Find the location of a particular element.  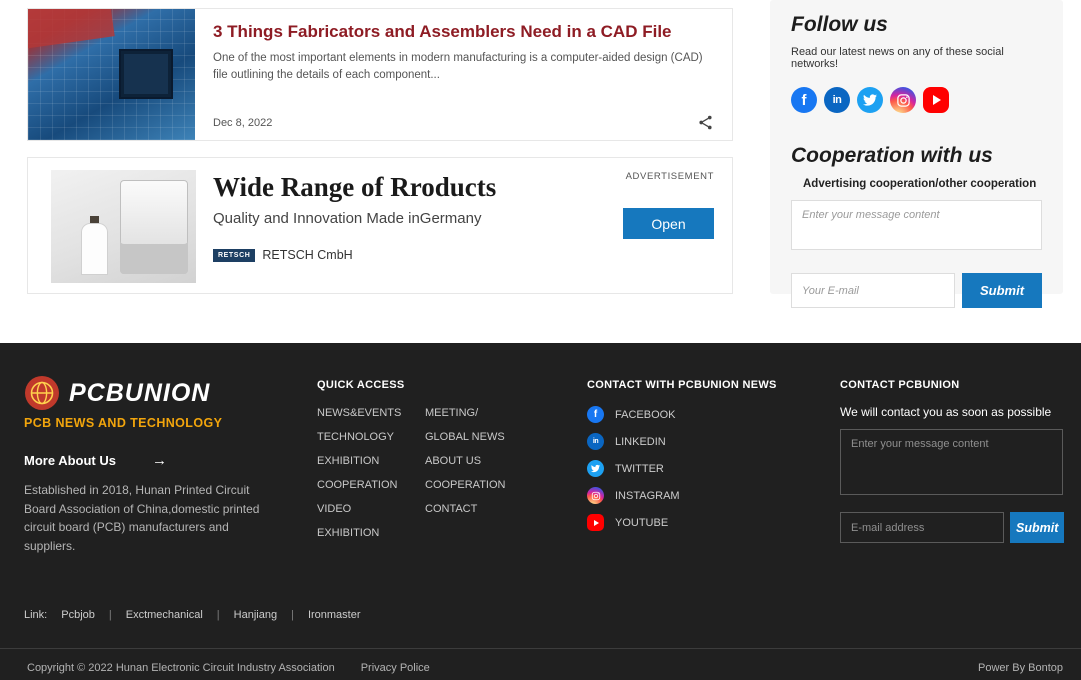

ad-thumbnail-image is located at coordinates (123, 226).